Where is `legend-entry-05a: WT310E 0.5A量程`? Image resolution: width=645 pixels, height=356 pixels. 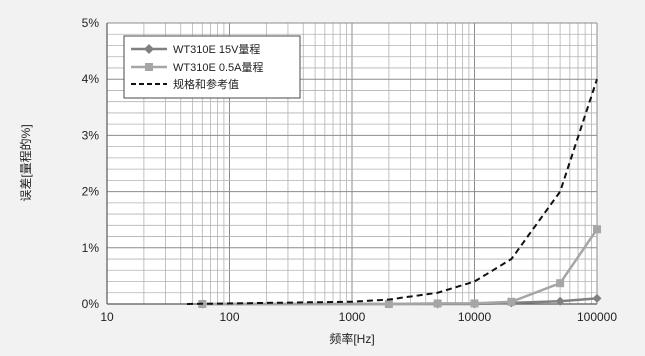
legend-entry-05a: WT310E 0.5A量程 is located at coordinates (197, 67).